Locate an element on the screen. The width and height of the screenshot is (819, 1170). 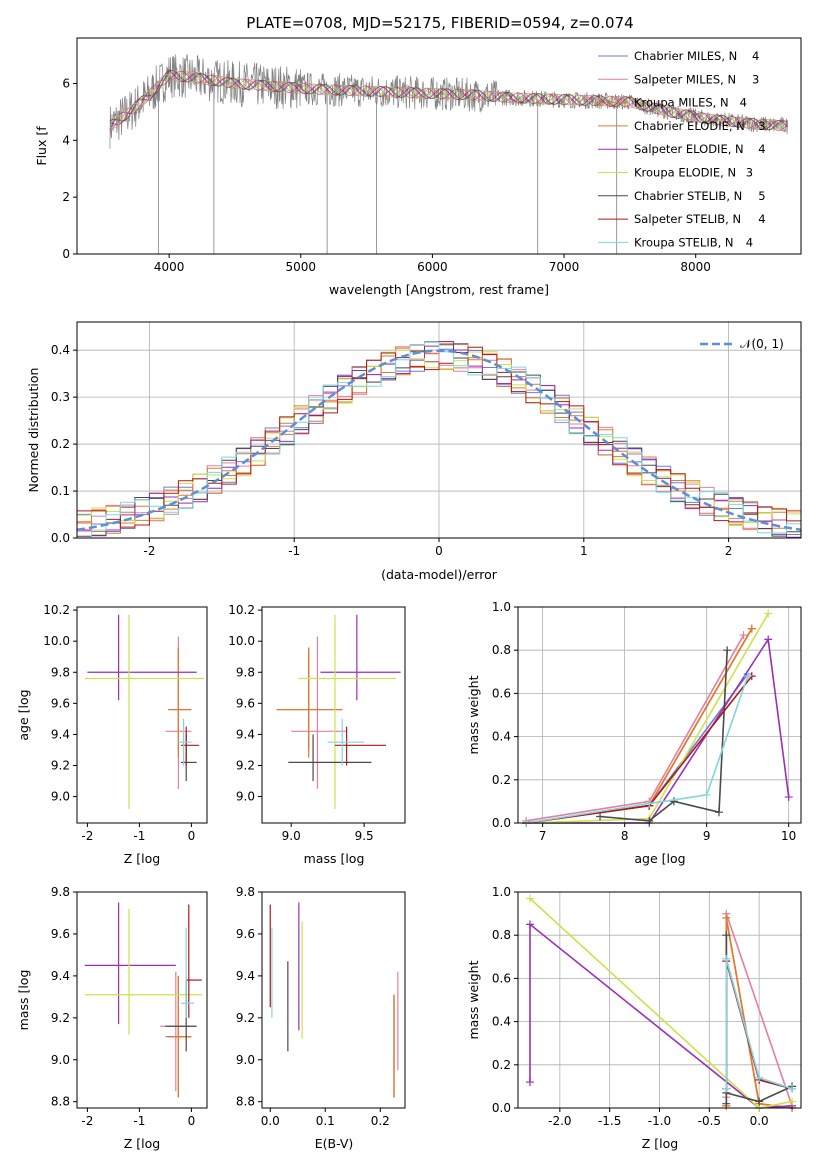
residual-plot-xtick-label: 2 is located at coordinates (729, 551).